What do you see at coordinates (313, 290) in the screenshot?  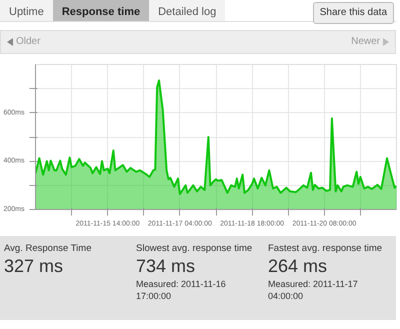 I see `text: Measured: 2011-11-17 04:00:00` at bounding box center [313, 290].